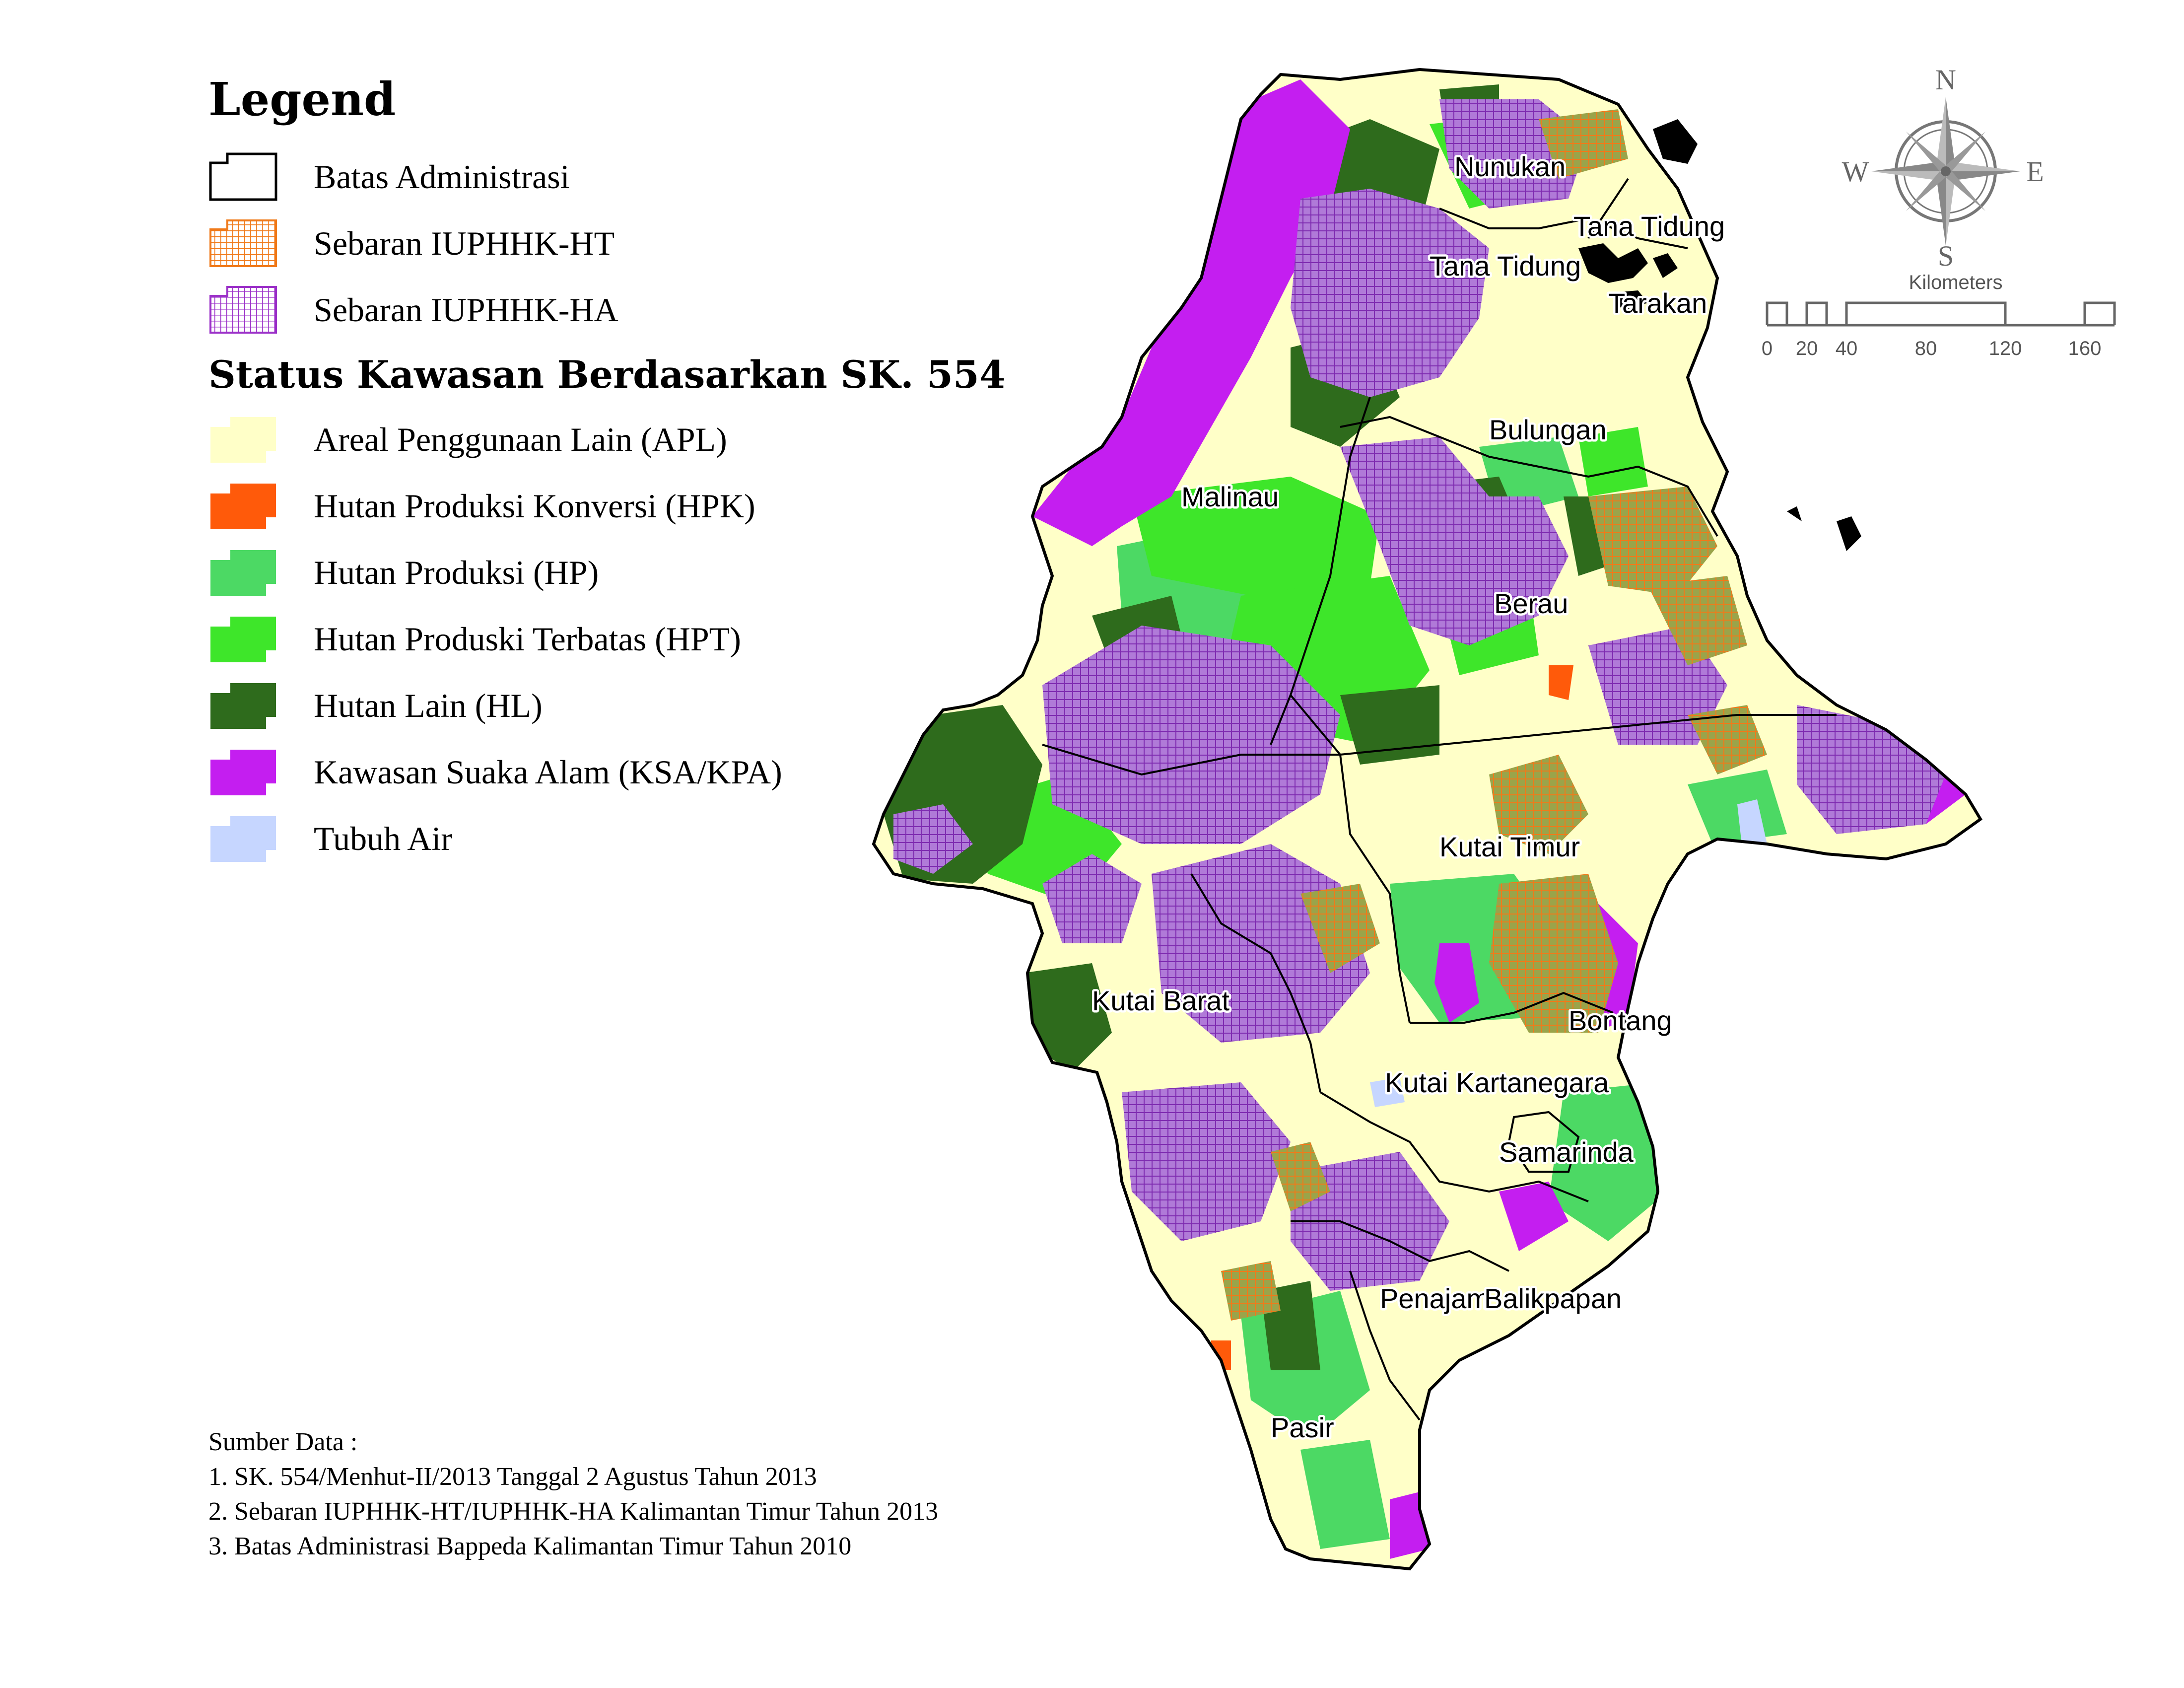 This screenshot has height=1688, width=2184. I want to click on label-tana-tidung-coastal: Tana Tidung, so click(1649, 226).